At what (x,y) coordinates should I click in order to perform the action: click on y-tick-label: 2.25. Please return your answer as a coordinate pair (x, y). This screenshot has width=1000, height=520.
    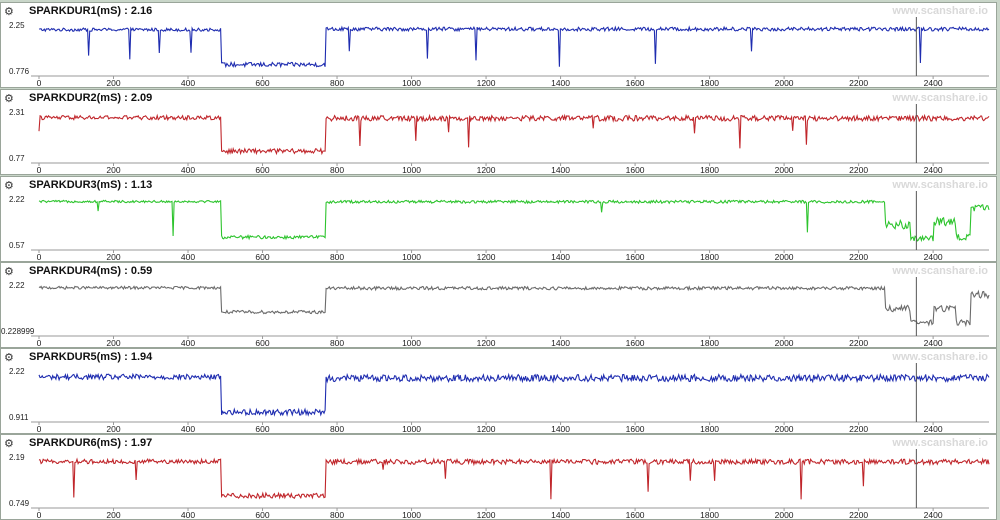
    Looking at the image, I should click on (17, 25).